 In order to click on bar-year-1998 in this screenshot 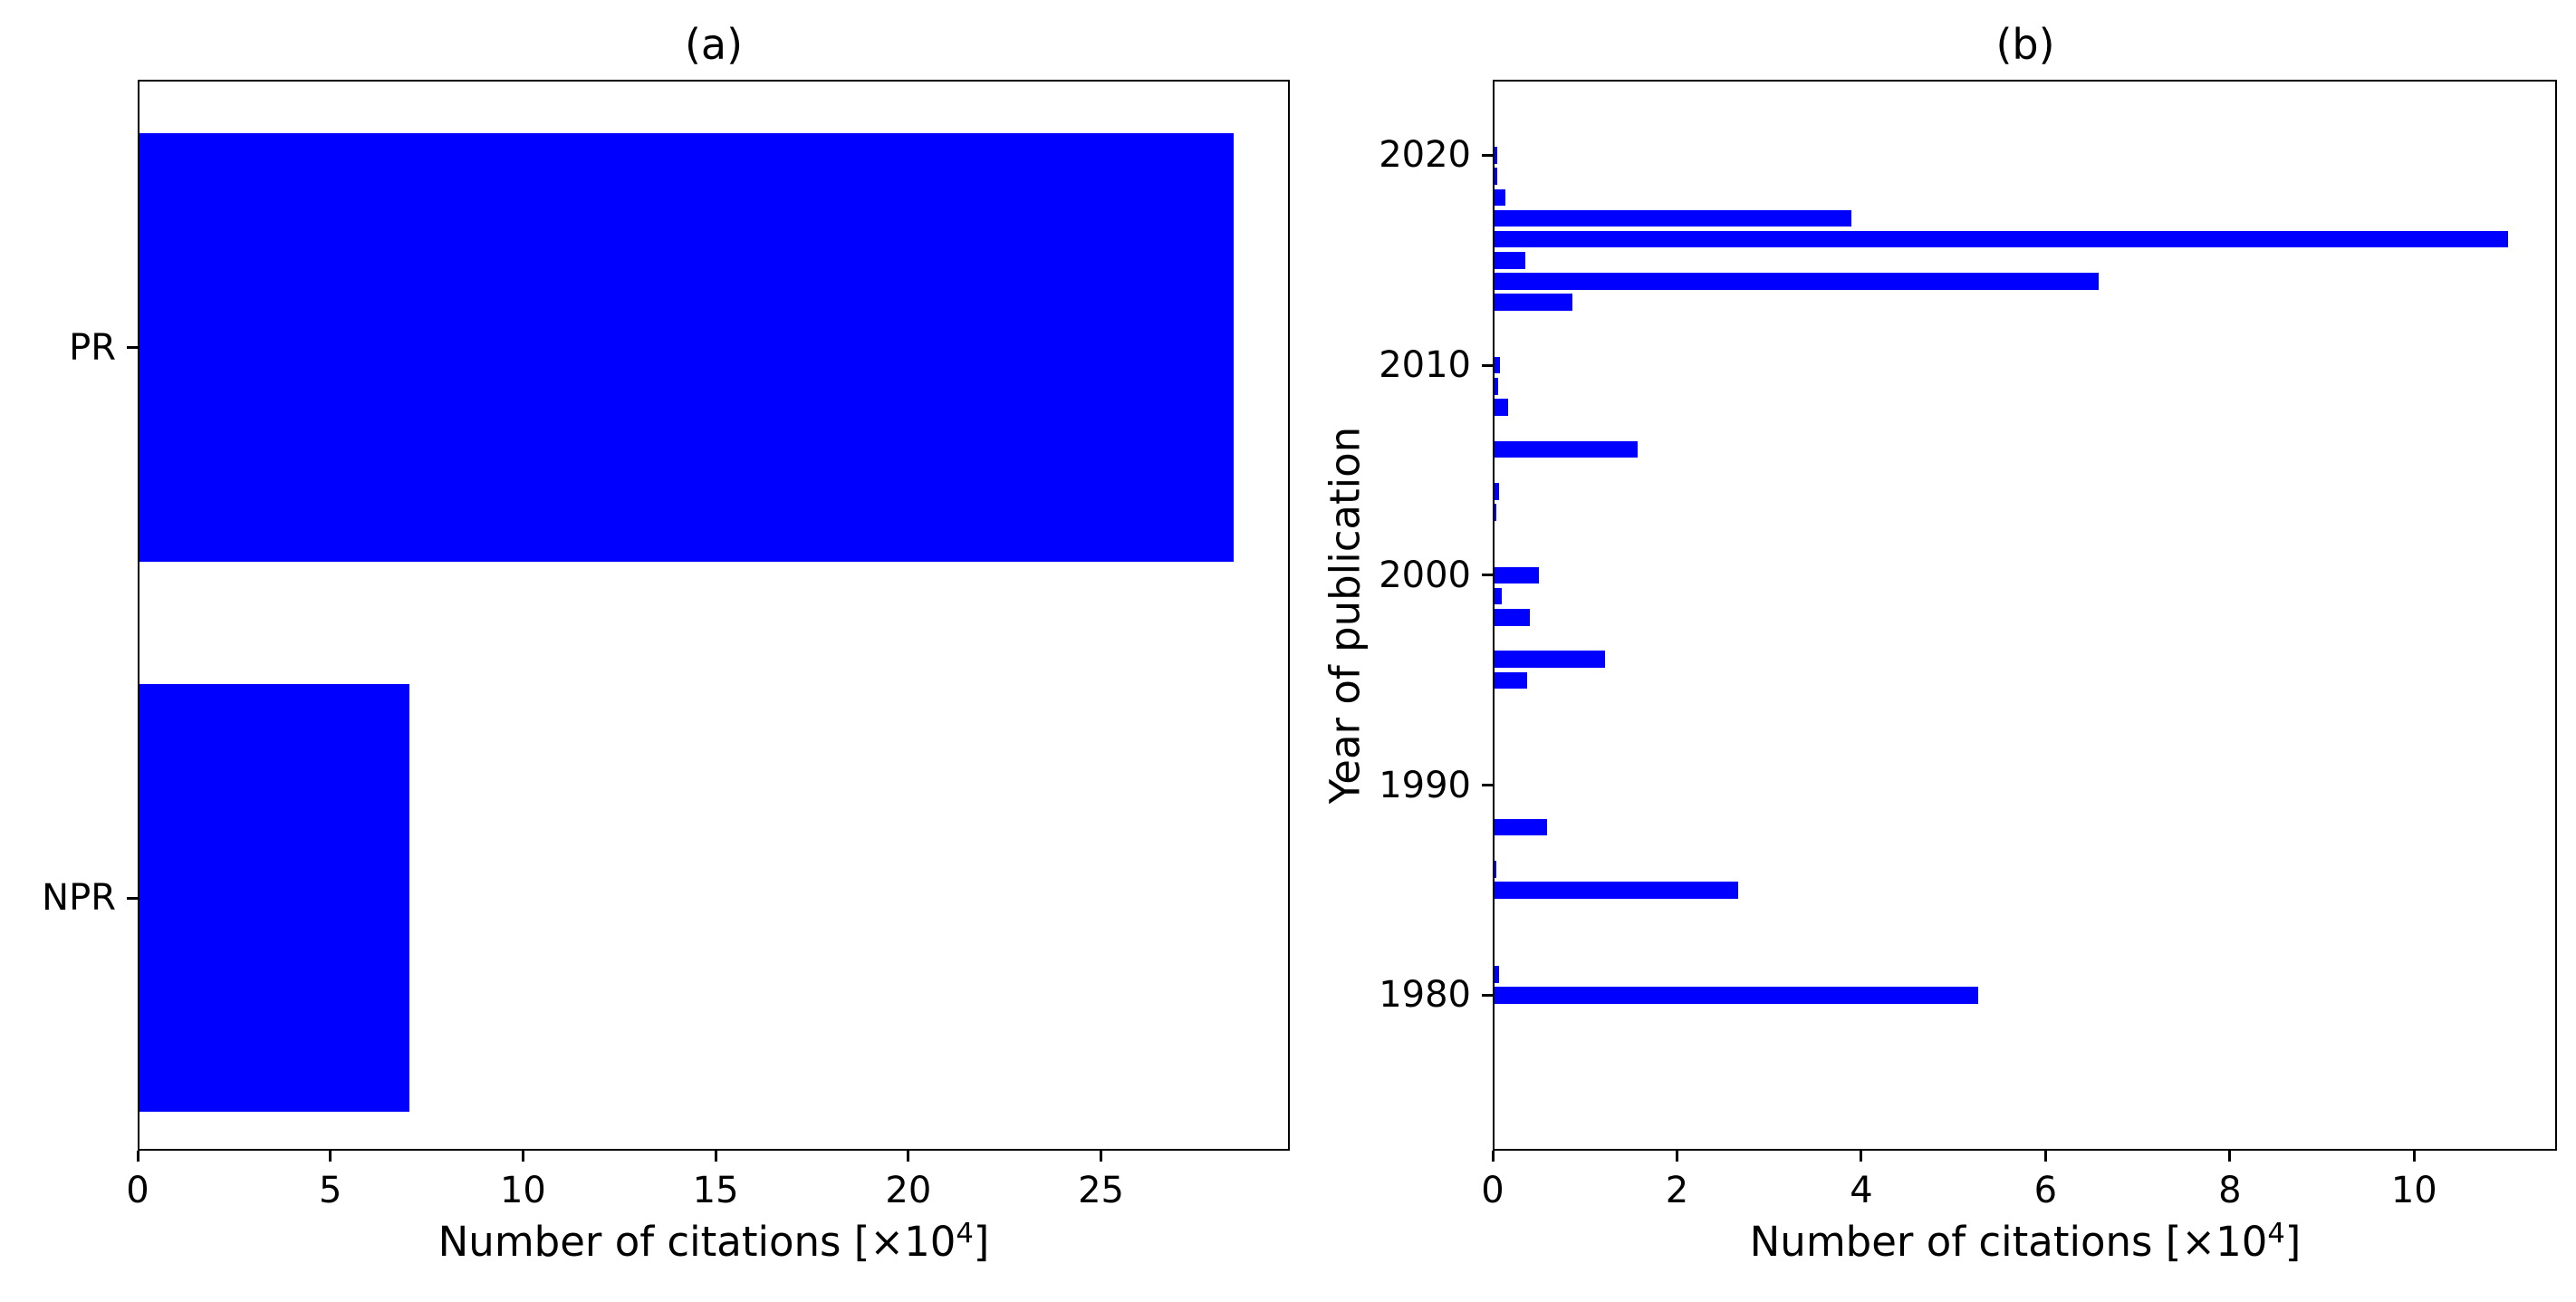, I will do `click(1512, 617)`.